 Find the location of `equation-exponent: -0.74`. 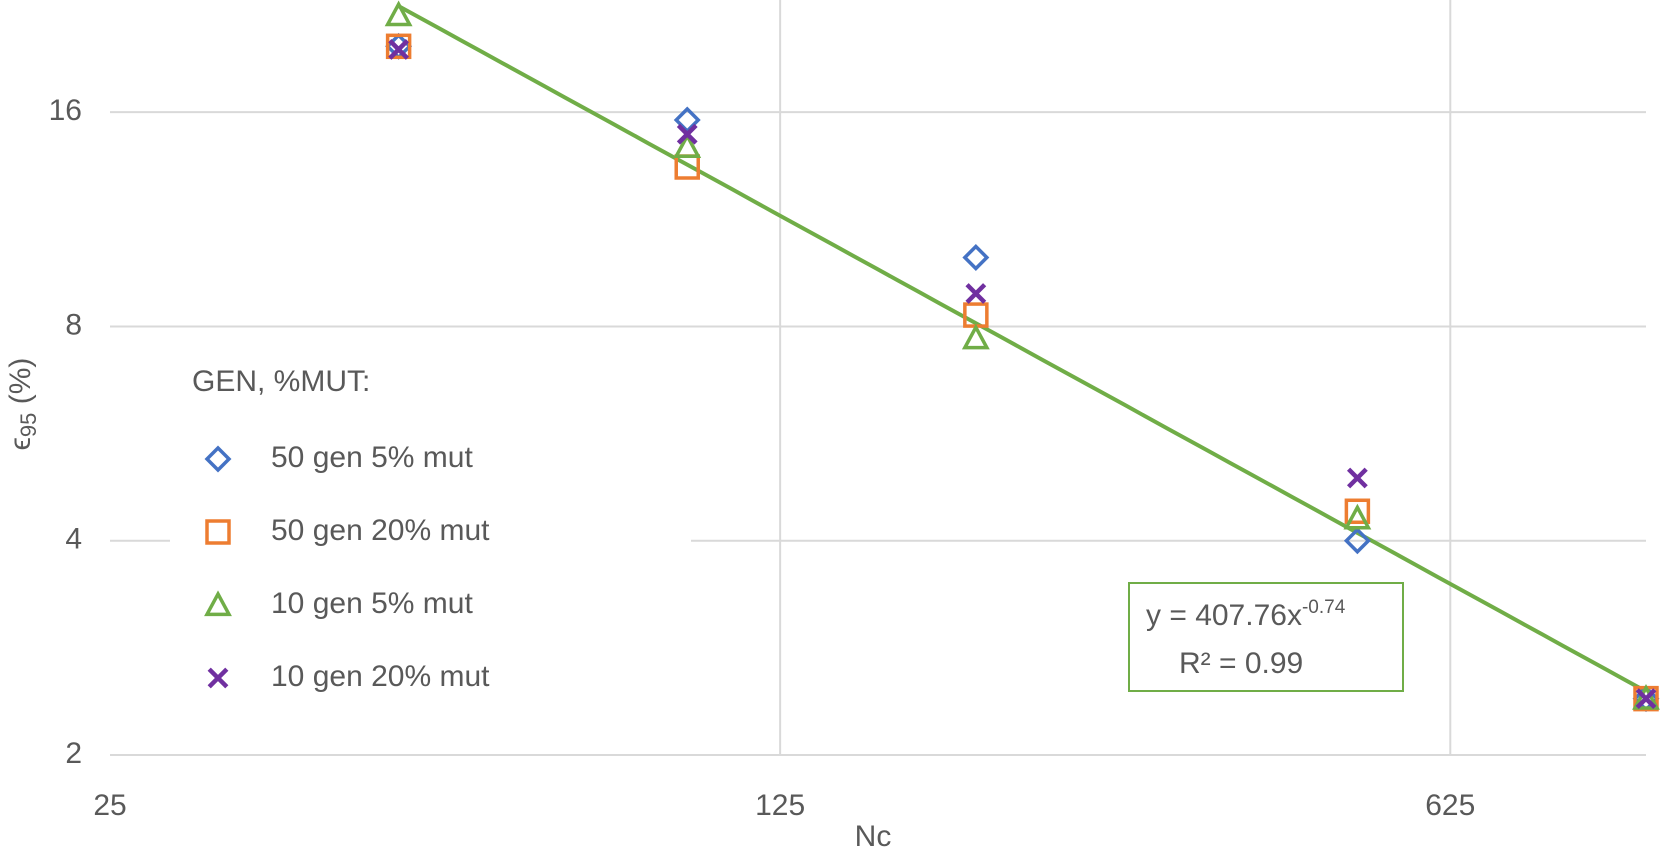

equation-exponent: -0.74 is located at coordinates (1324, 607).